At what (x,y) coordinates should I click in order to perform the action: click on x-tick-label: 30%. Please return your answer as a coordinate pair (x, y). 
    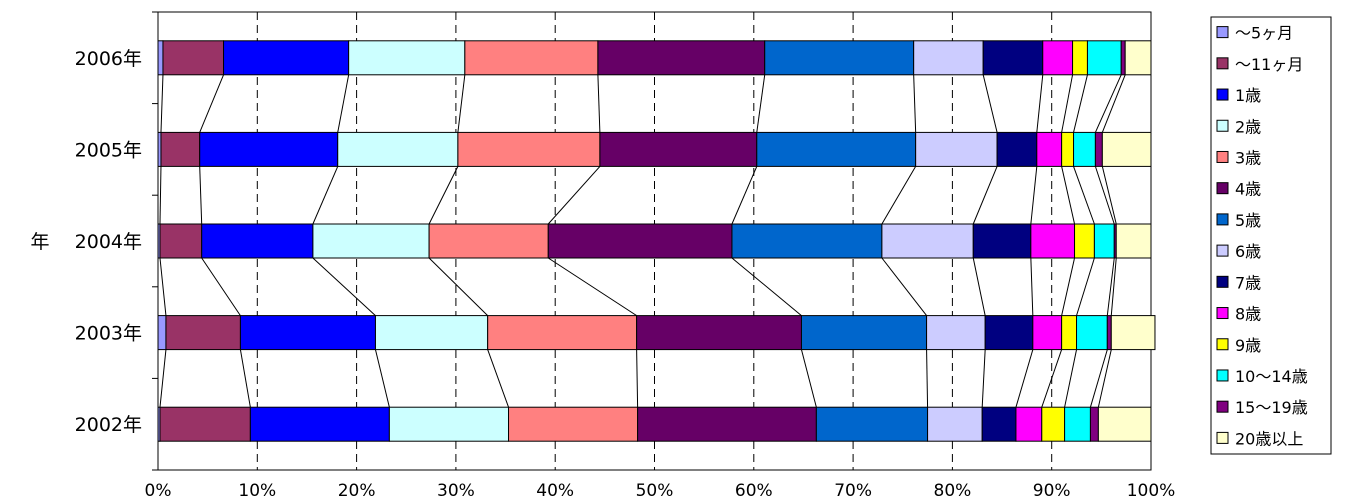
    Looking at the image, I should click on (456, 491).